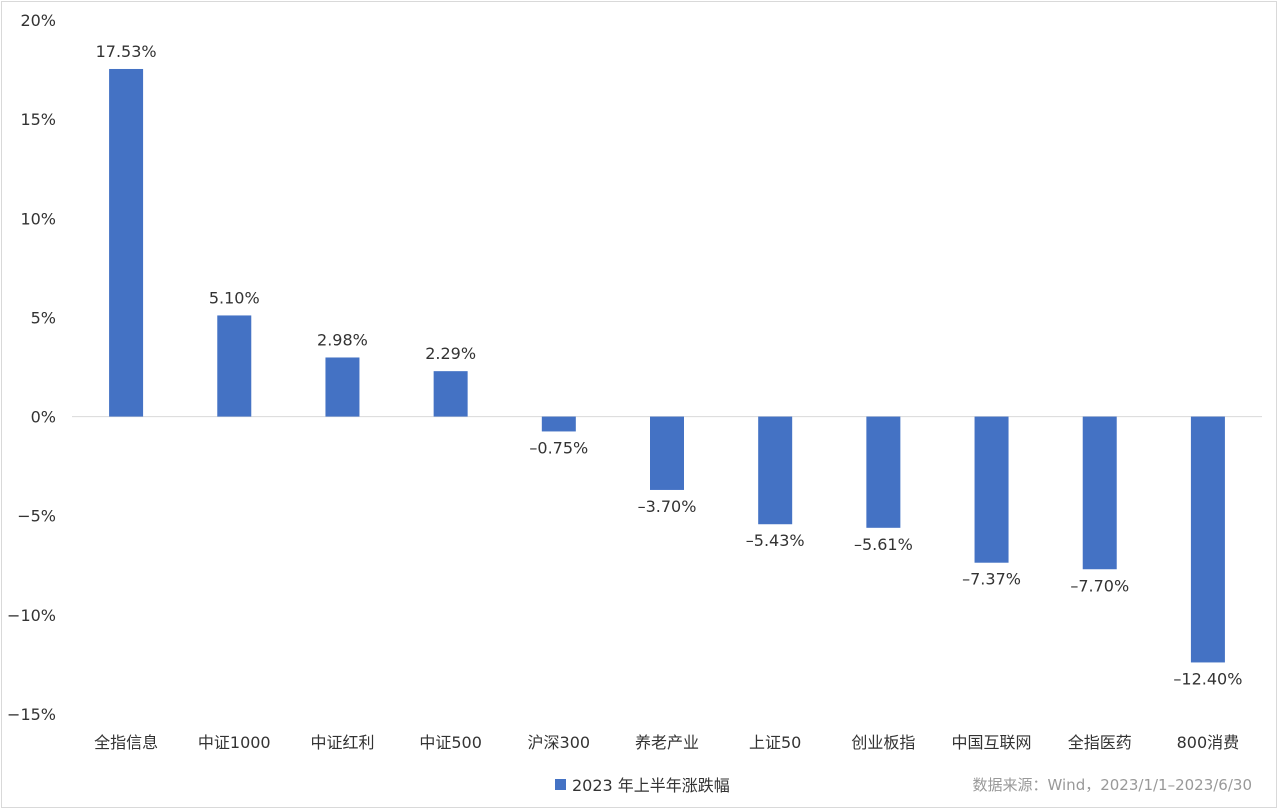 This screenshot has height=811, width=1280. I want to click on data-label: 2.98%, so click(342, 339).